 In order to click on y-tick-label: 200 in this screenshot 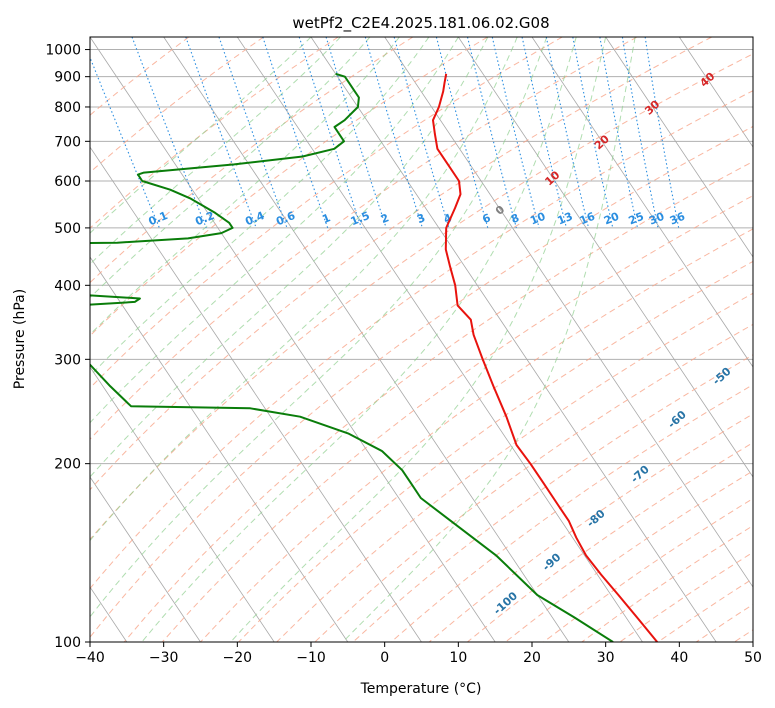, I will do `click(67, 465)`.